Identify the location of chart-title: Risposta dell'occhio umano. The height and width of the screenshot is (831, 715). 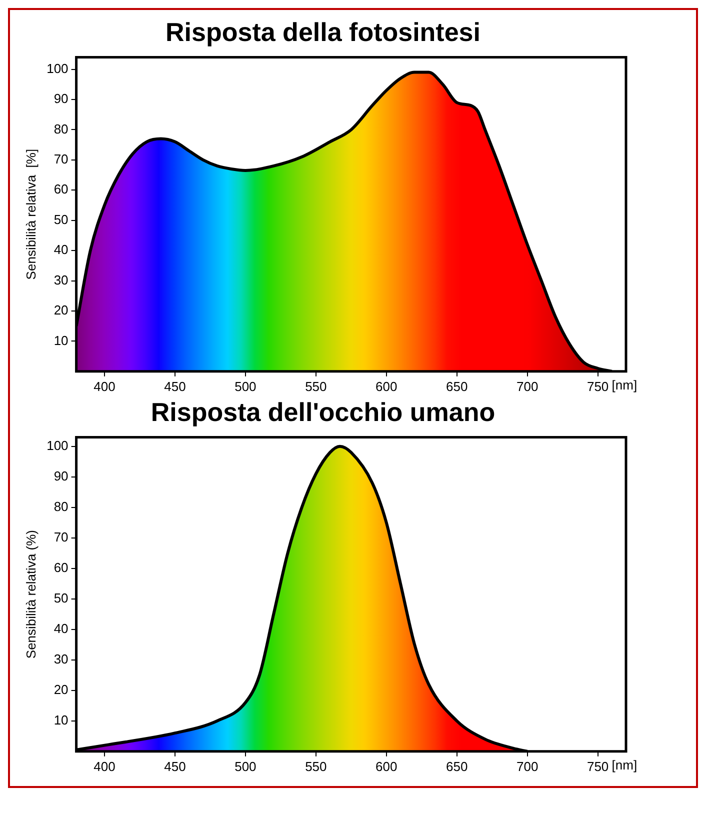
(323, 411).